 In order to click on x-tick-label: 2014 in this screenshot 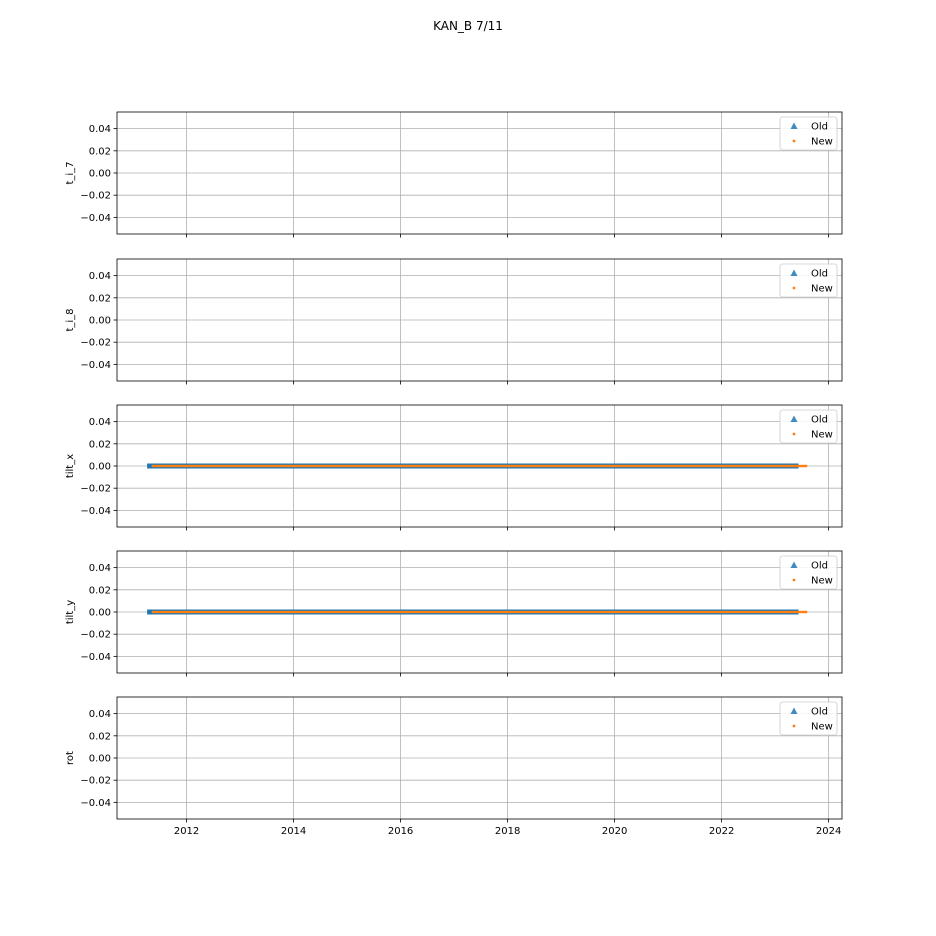, I will do `click(293, 831)`.